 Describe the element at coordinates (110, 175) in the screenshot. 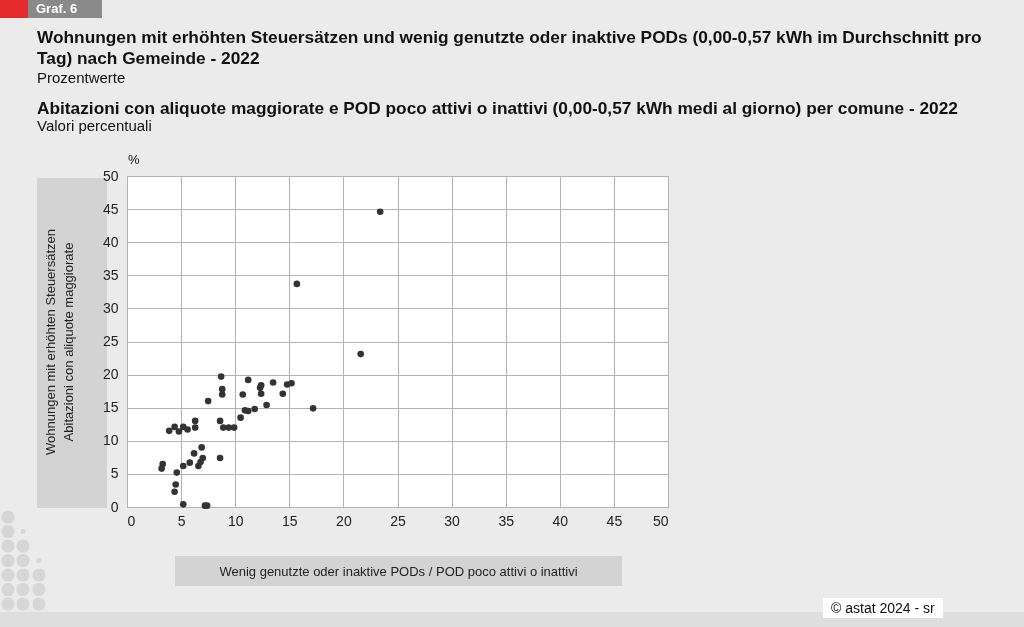

I see `y-tick-label: 50` at that location.